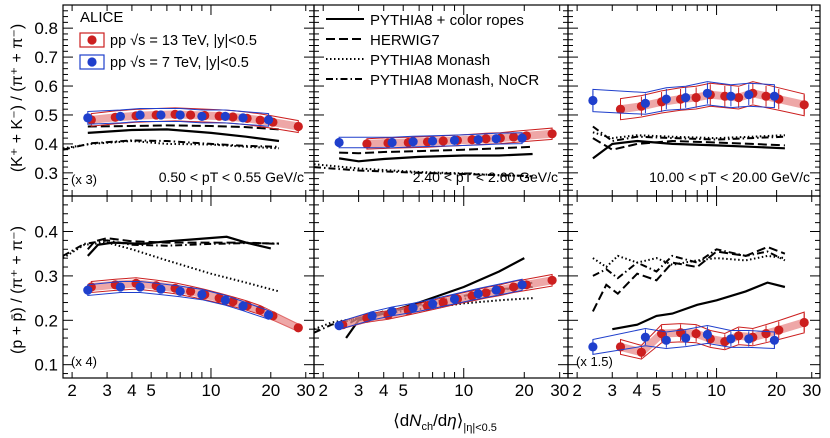 The image size is (830, 438). What do you see at coordinates (729, 177) in the screenshot?
I see `panel-pt-label: 10.00 < pT < 20.00 GeV/c` at bounding box center [729, 177].